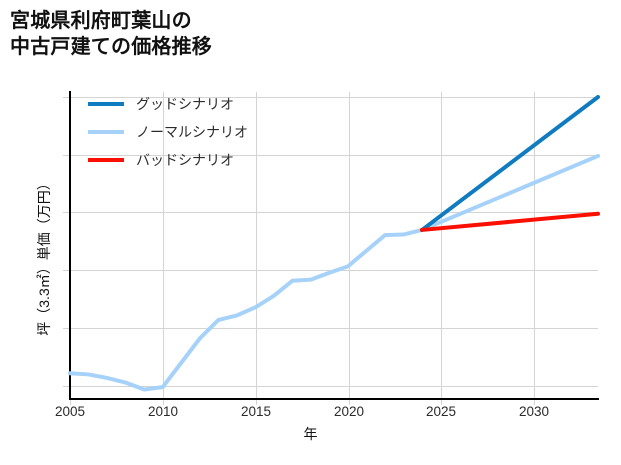 The height and width of the screenshot is (465, 621). Describe the element at coordinates (334, 399) in the screenshot. I see `x-axis-line` at that location.